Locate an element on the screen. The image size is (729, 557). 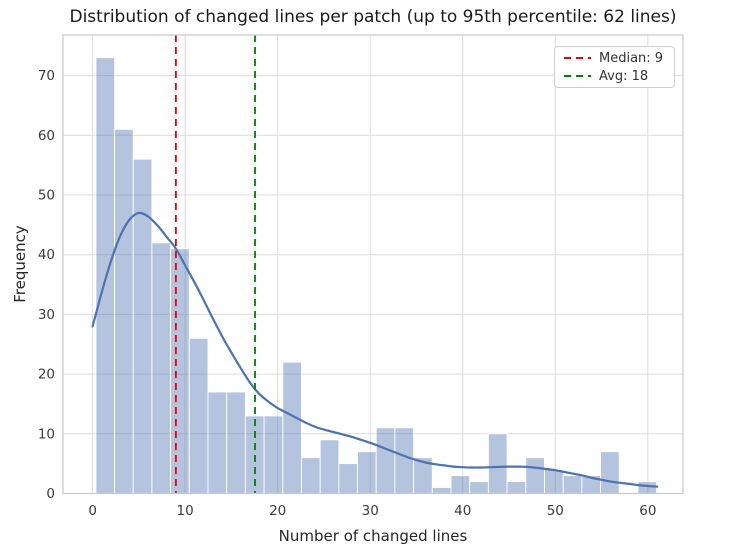
y-tick-label: 20 is located at coordinates (46, 375).